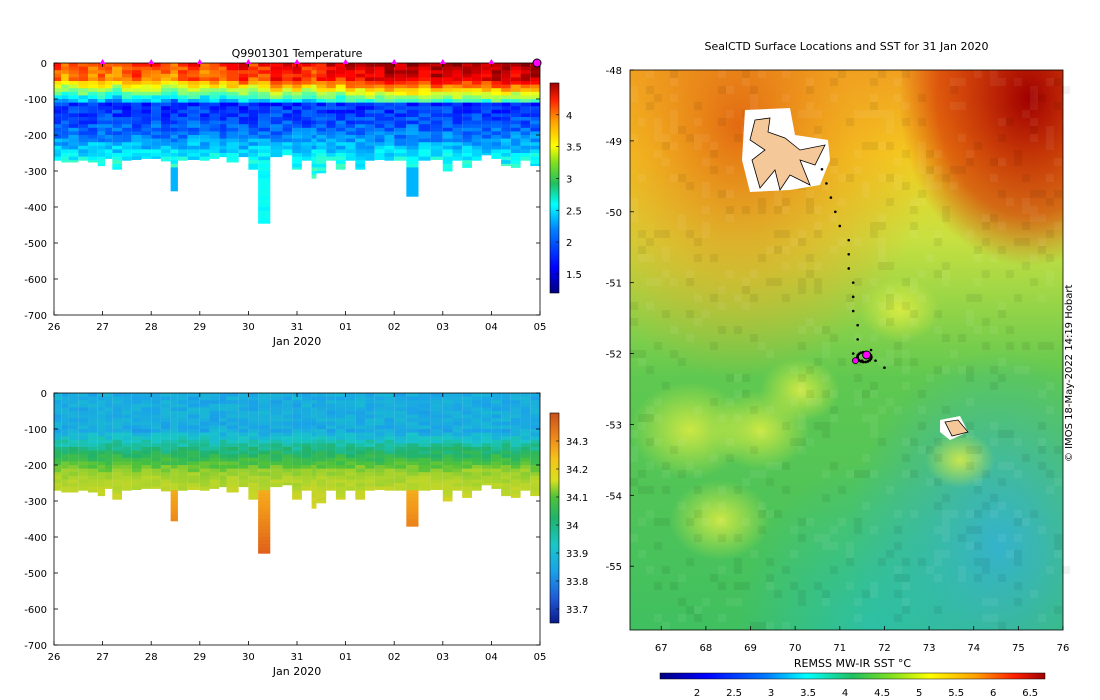 The image size is (1100, 700). I want to click on latest-profile-marker, so click(537, 63).